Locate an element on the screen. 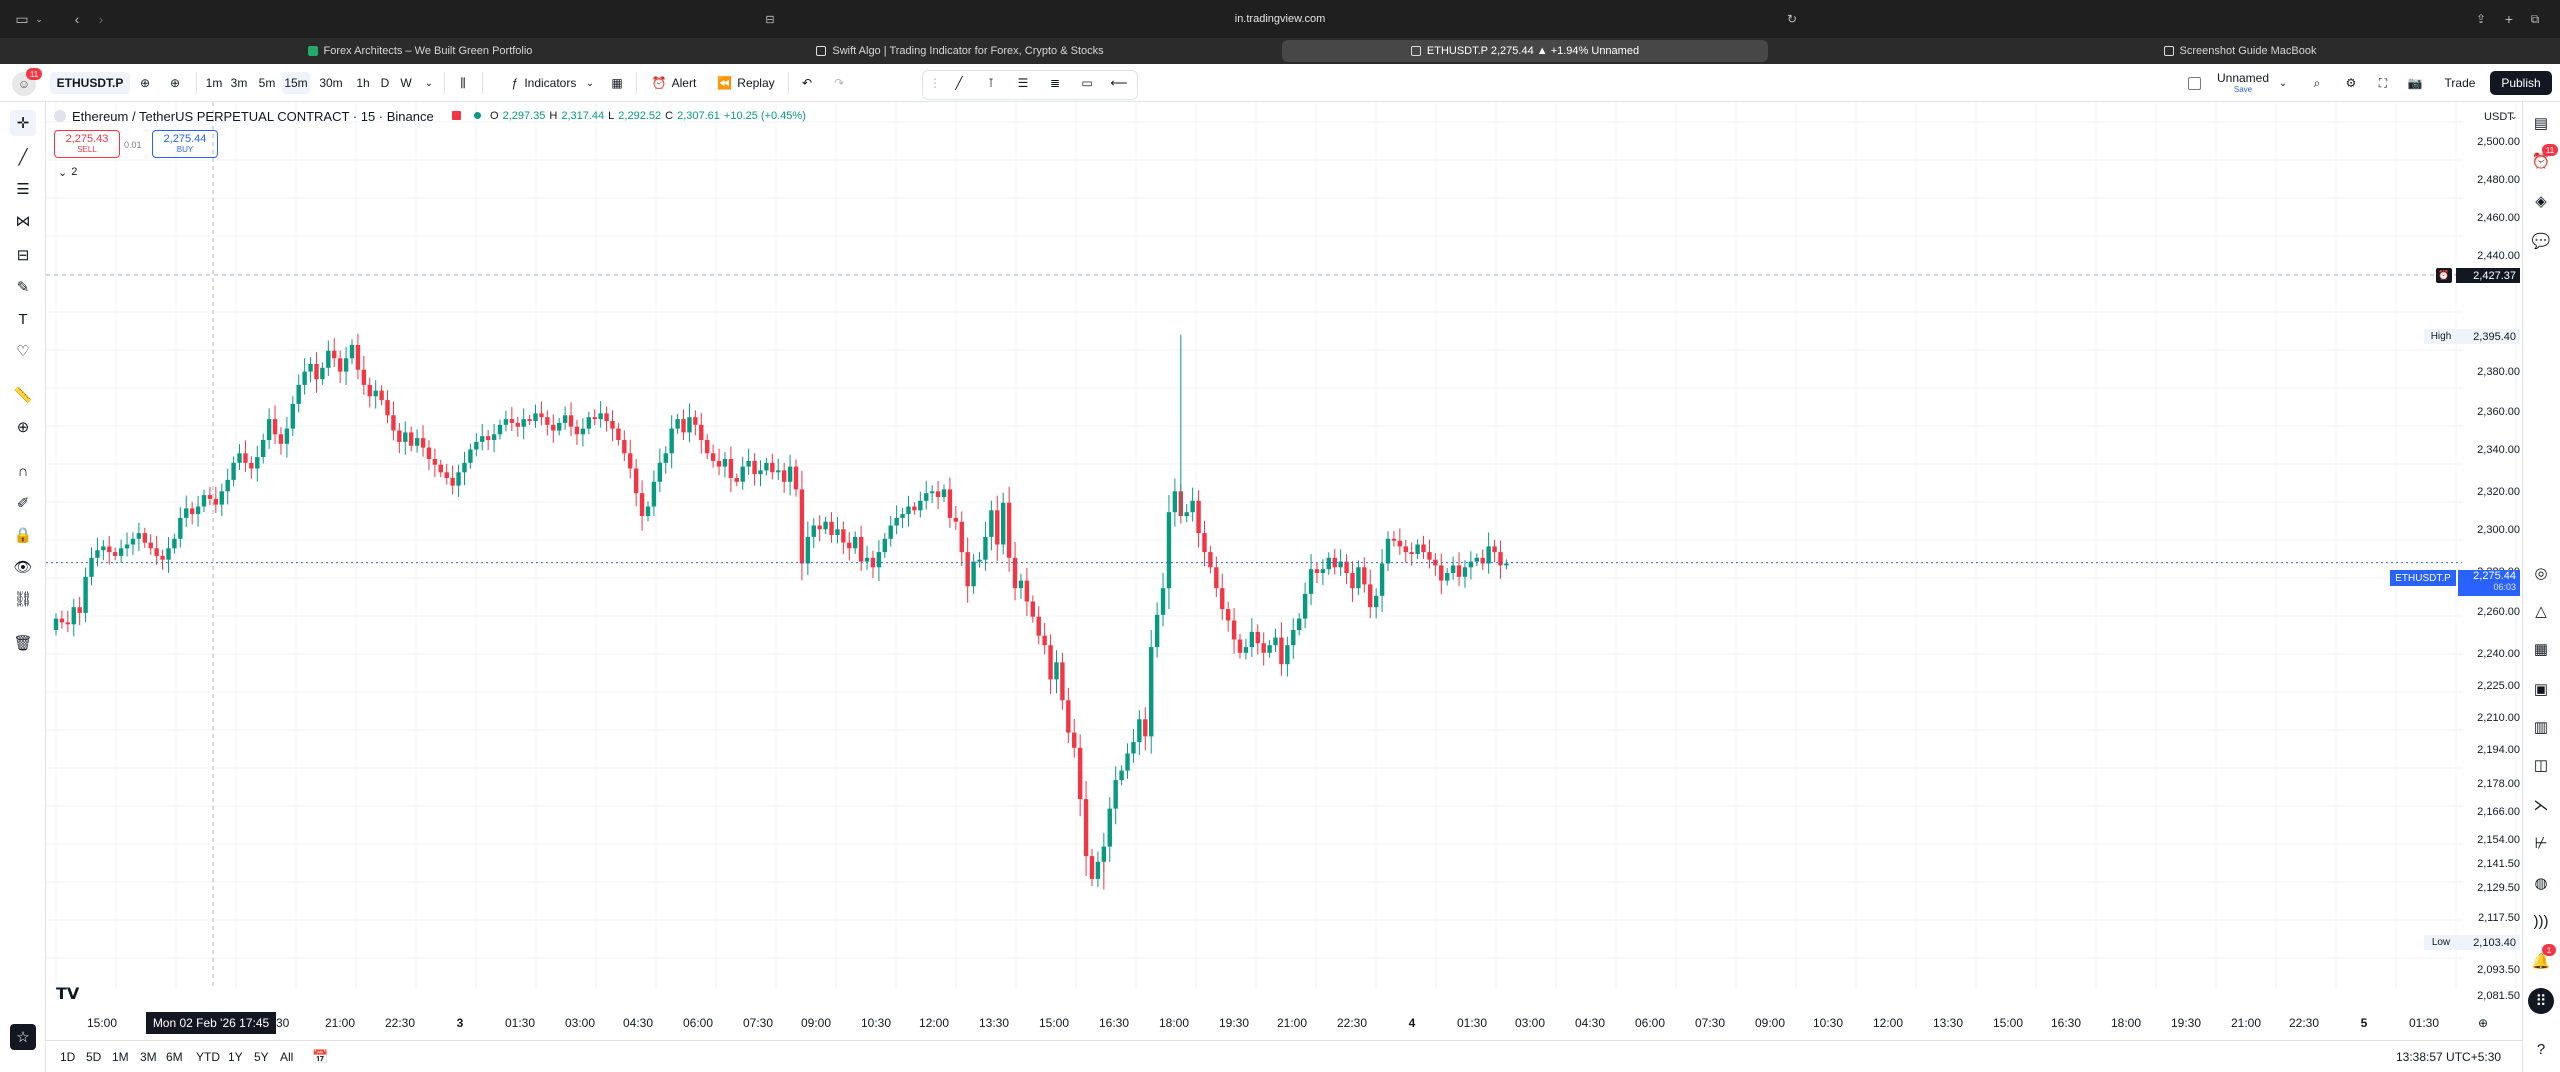 The image size is (2560, 1072). undo-icon: ↶ is located at coordinates (807, 83).